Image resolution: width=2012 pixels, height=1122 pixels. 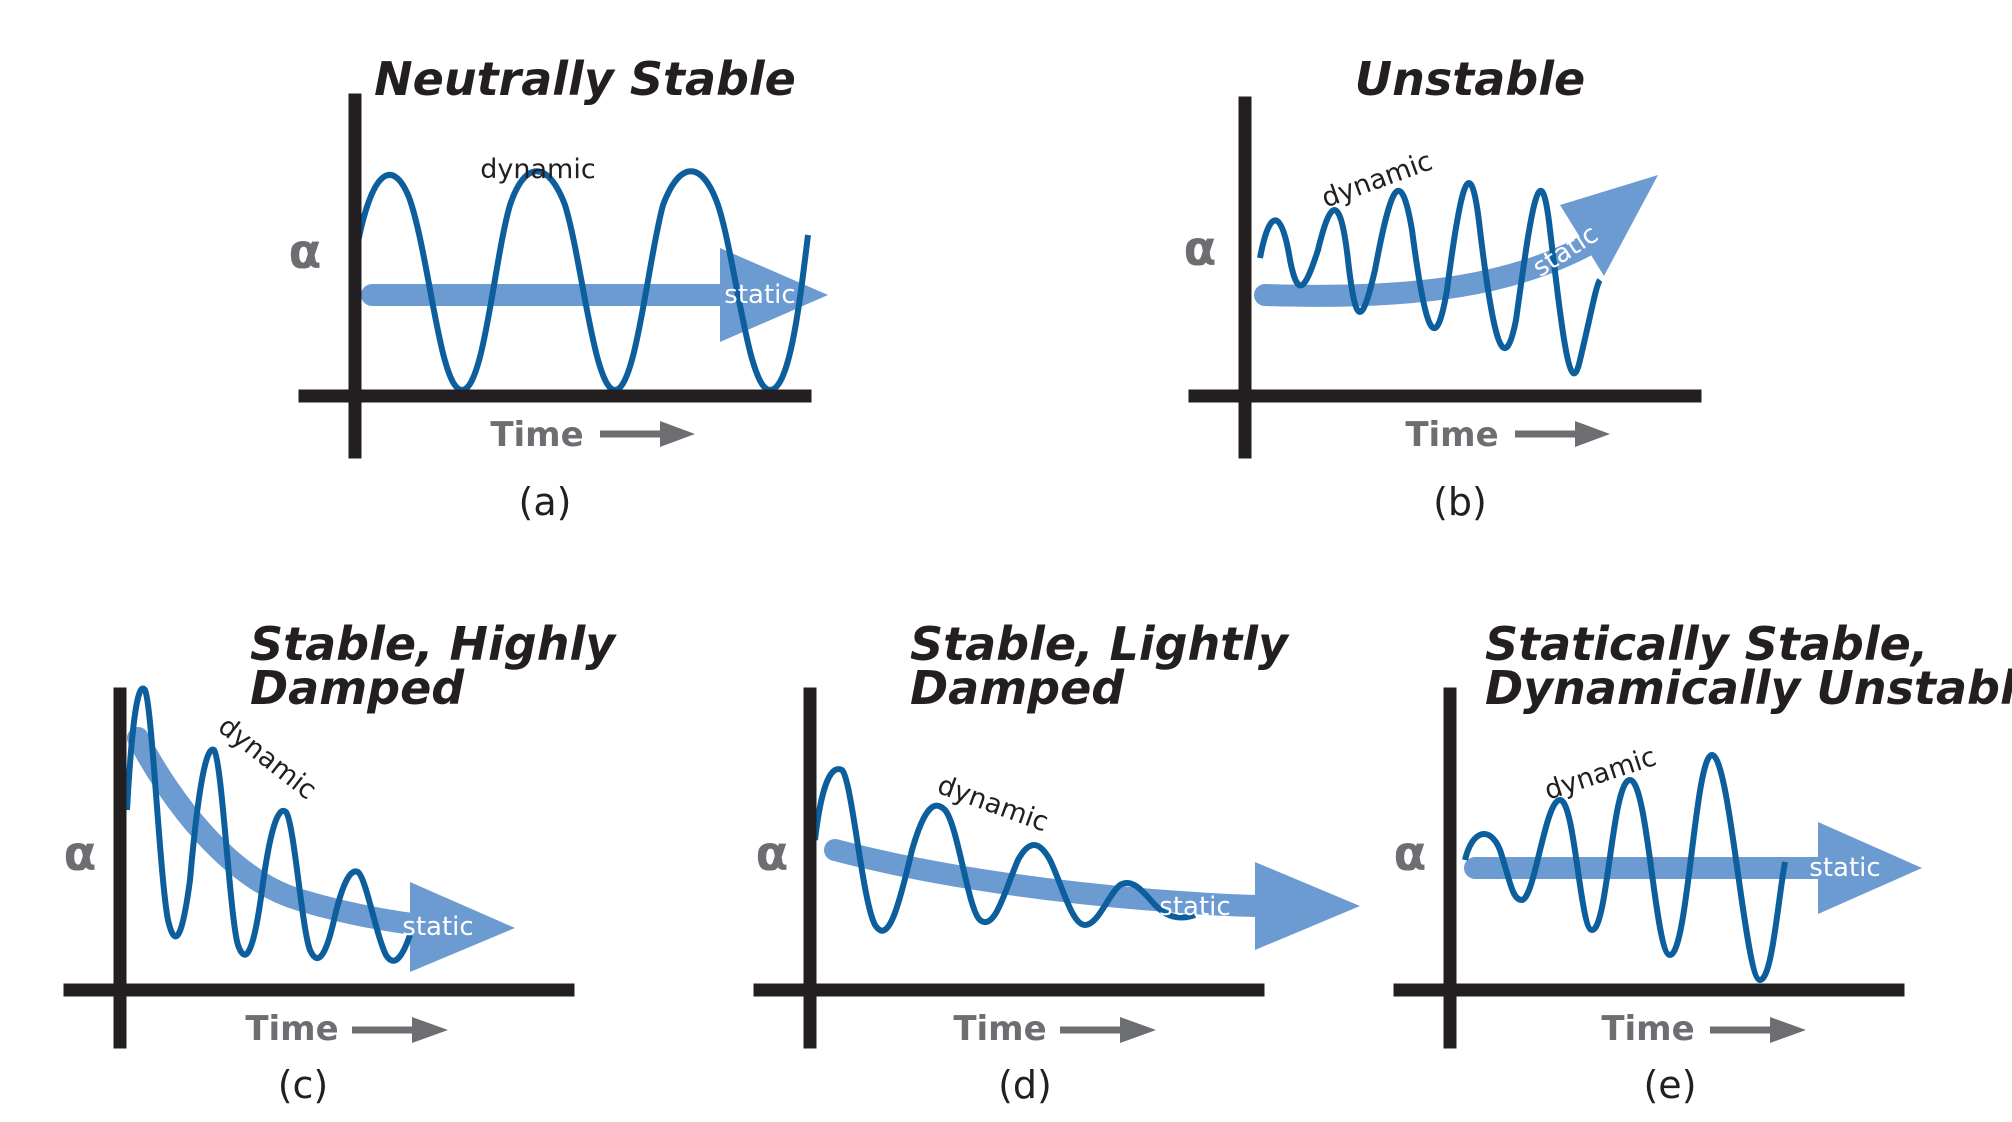 I want to click on panel-d-static-label: static, so click(x=1194, y=907).